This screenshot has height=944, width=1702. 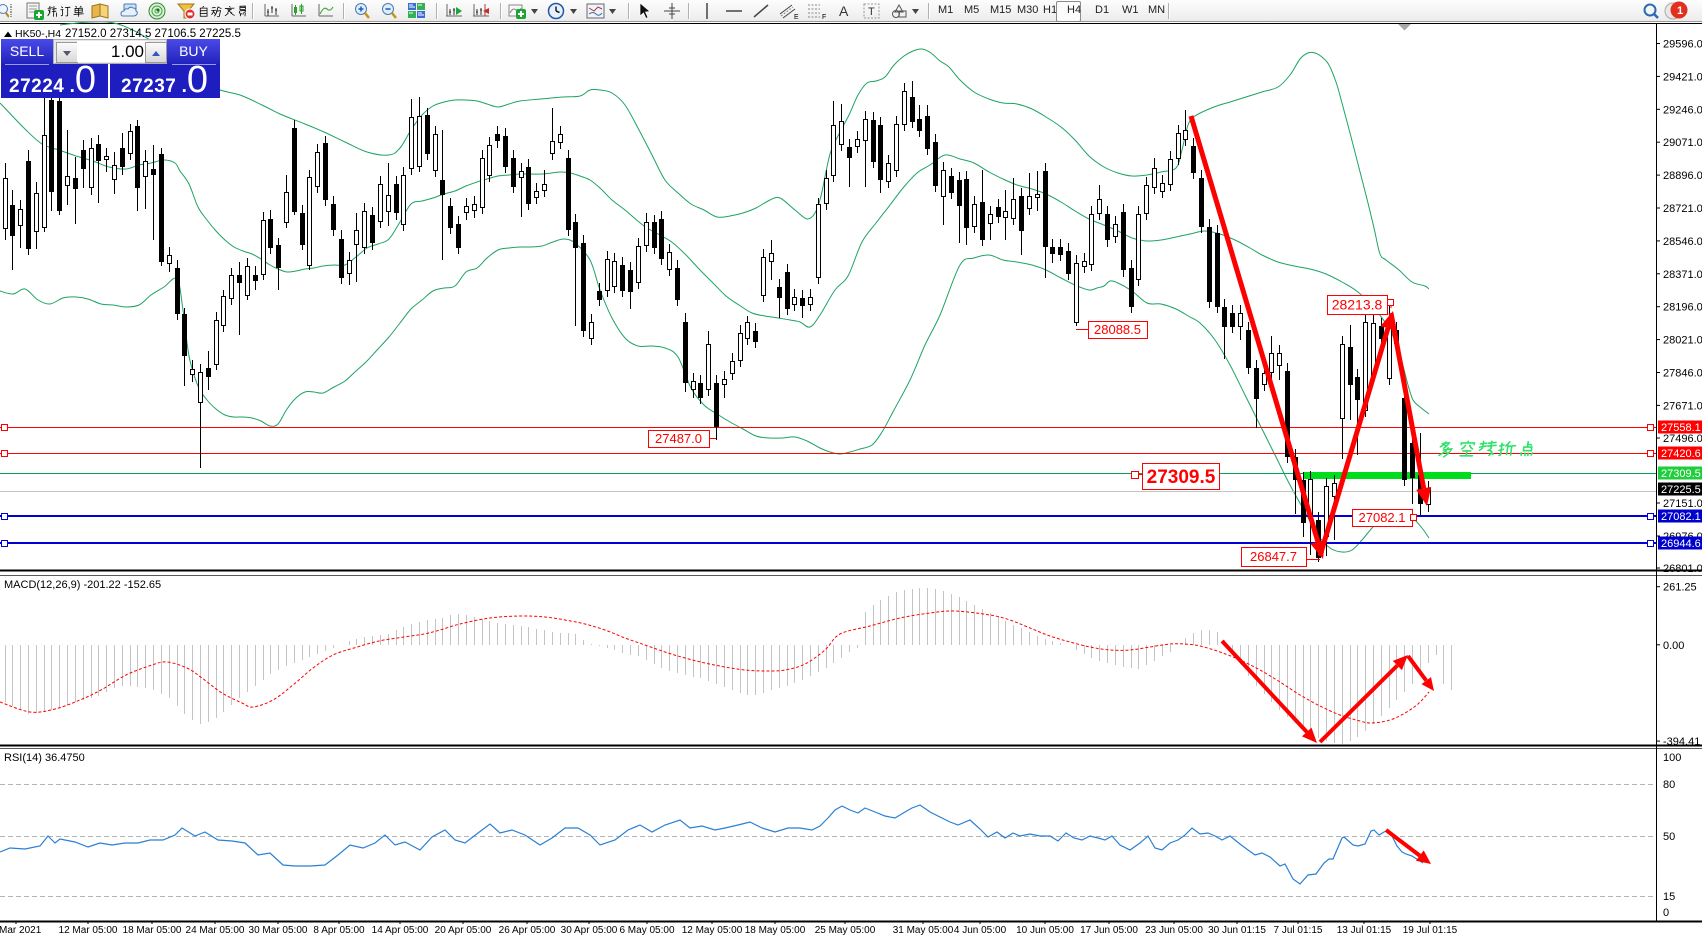 I want to click on svg-text: 29421.0, so click(x=1682, y=77).